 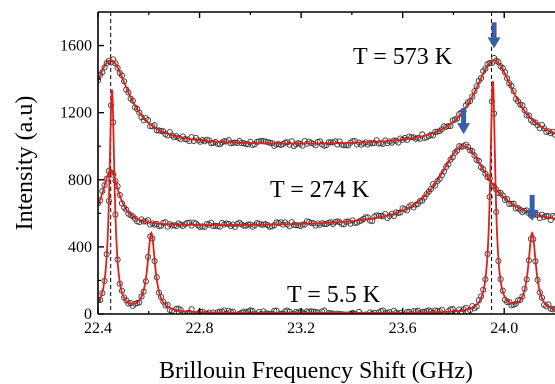 What do you see at coordinates (320, 190) in the screenshot?
I see `series-label-274k: T = 274 K` at bounding box center [320, 190].